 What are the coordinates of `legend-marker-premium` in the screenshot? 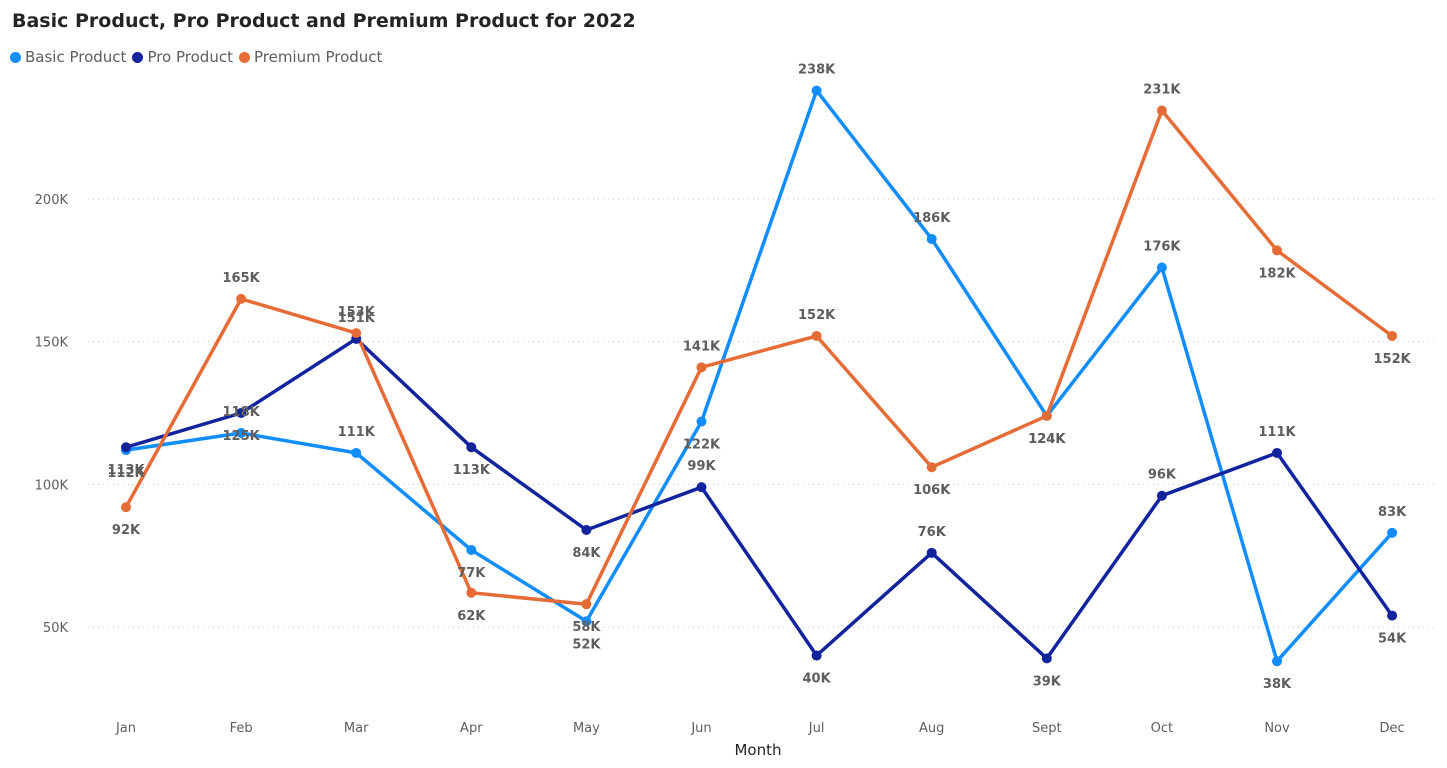 It's located at (244, 57).